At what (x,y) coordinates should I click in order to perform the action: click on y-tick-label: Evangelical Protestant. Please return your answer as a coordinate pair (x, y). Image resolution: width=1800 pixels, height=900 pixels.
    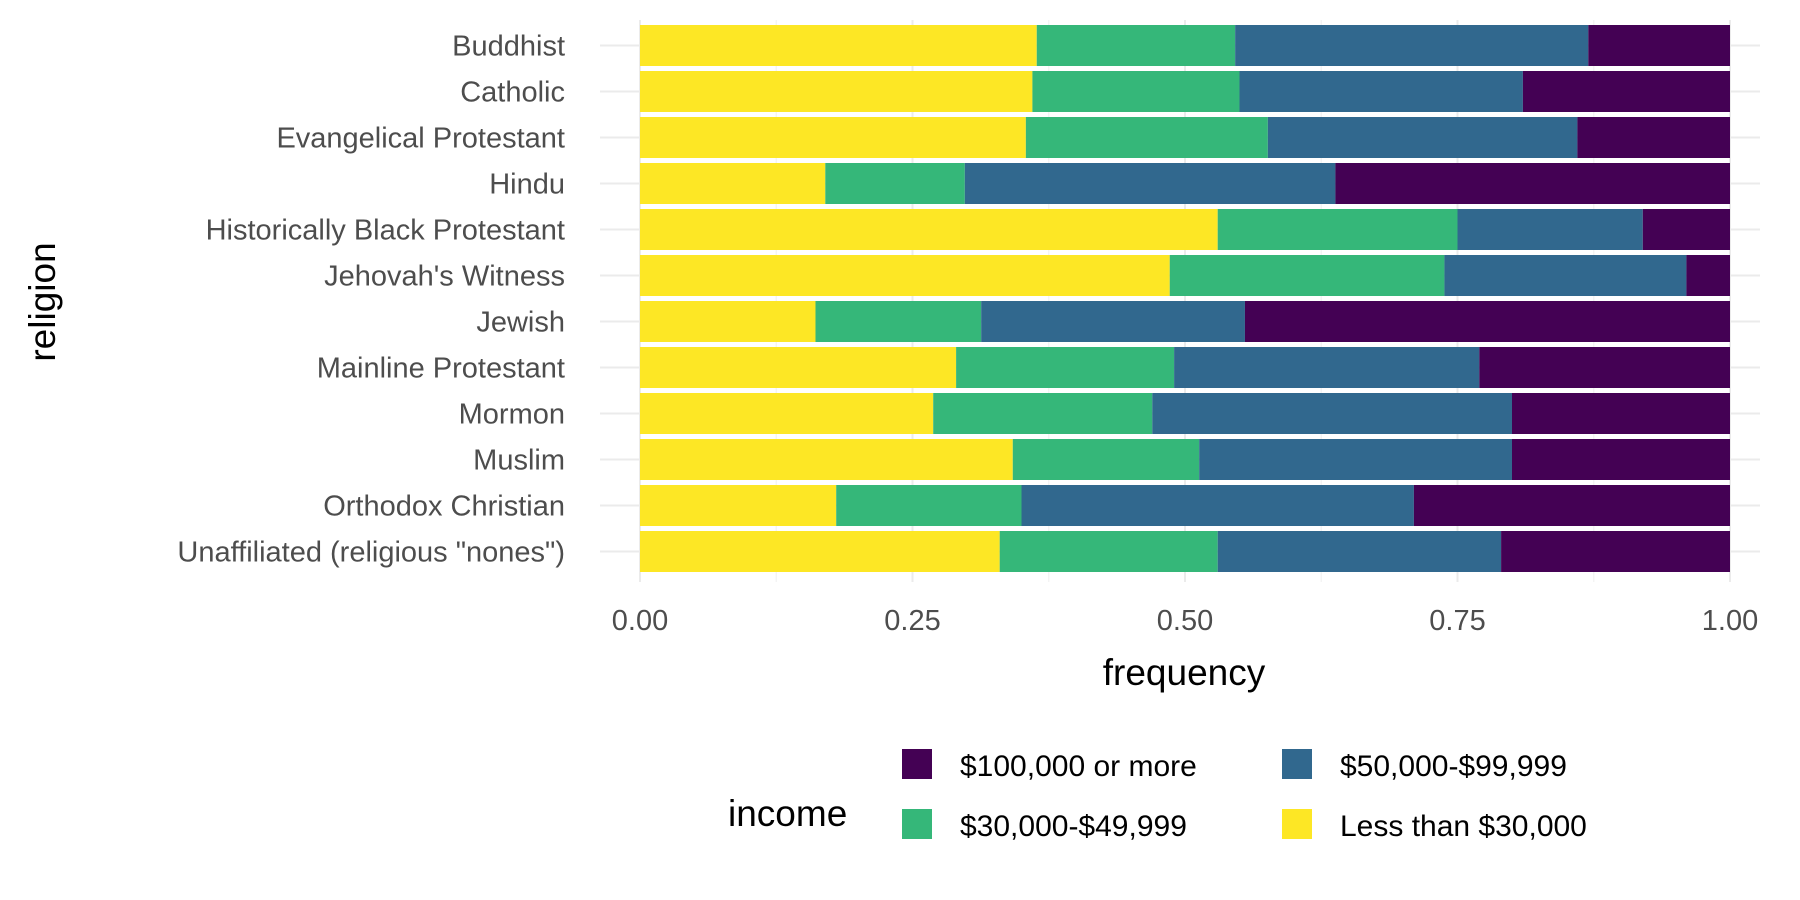
    Looking at the image, I should click on (420, 139).